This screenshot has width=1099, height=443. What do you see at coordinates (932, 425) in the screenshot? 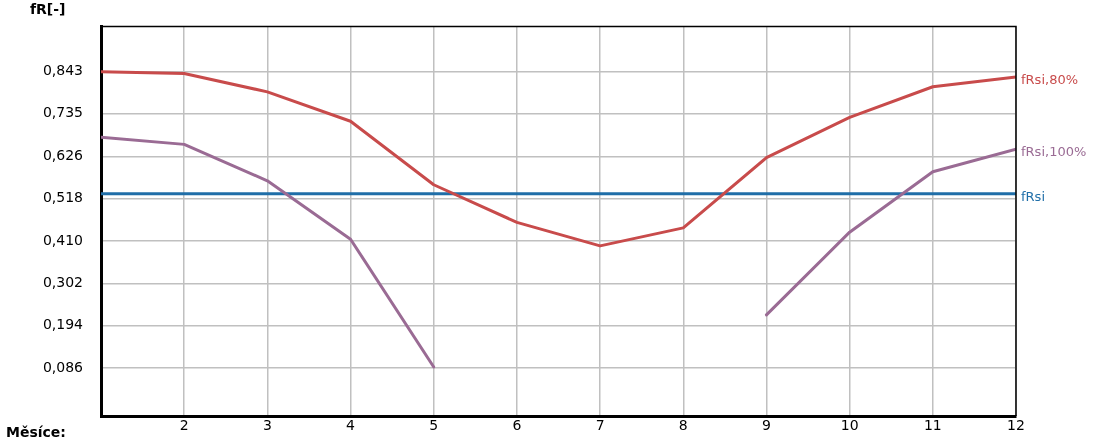
I see `x-tick-label: 11` at bounding box center [932, 425].